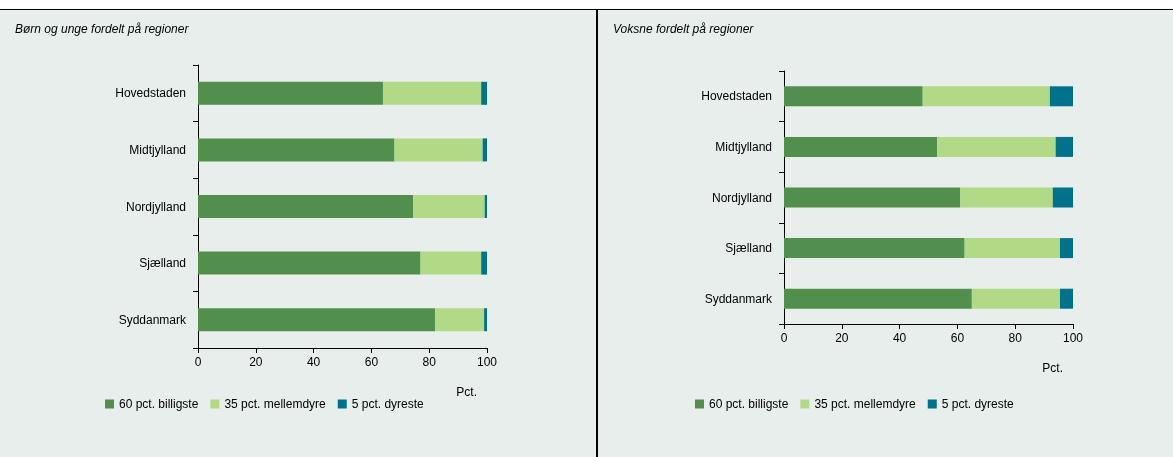  What do you see at coordinates (102, 29) in the screenshot?
I see `text: Børn og unge fordelt på regioner` at bounding box center [102, 29].